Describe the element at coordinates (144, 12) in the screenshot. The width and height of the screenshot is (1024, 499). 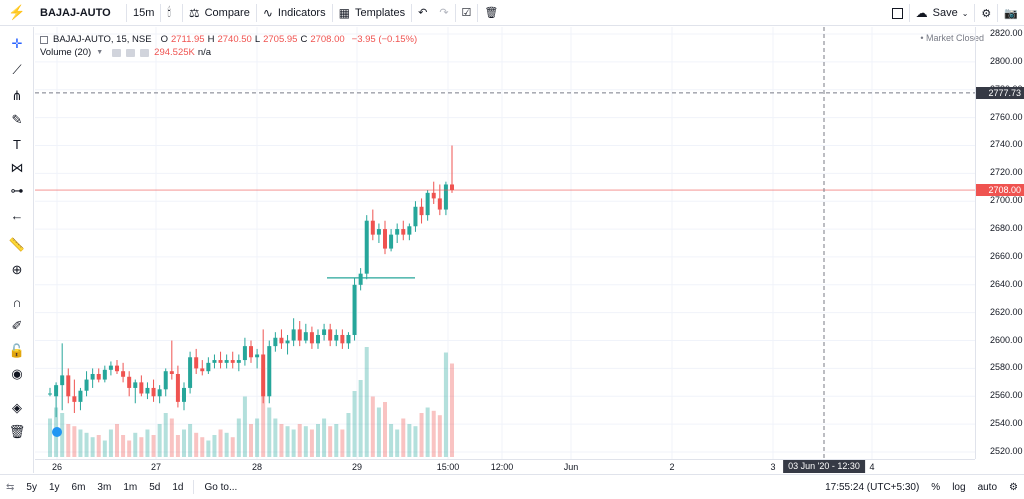
I see `interval-button: 15m` at that location.